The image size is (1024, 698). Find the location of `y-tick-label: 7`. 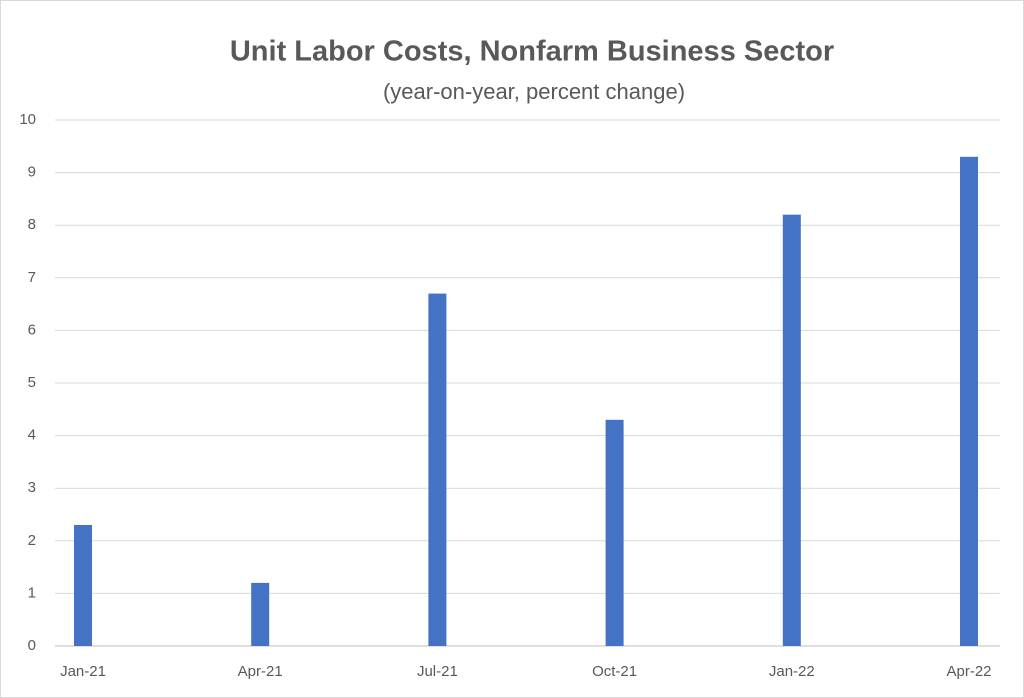

y-tick-label: 7 is located at coordinates (32, 277).